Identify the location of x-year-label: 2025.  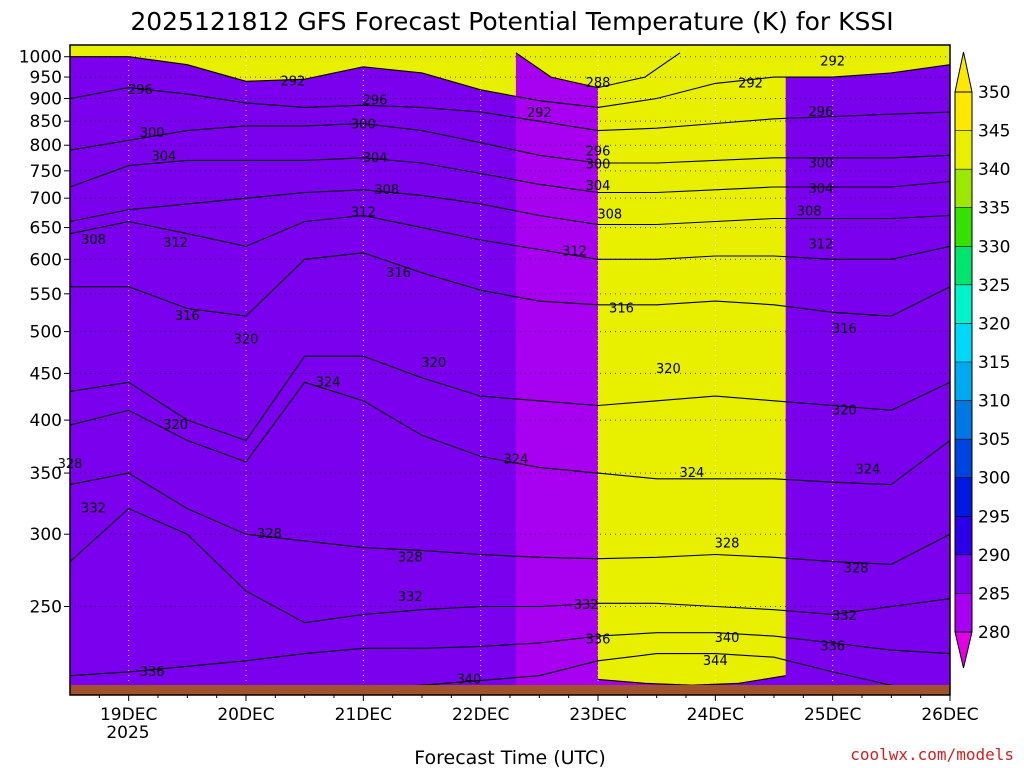
(127, 733).